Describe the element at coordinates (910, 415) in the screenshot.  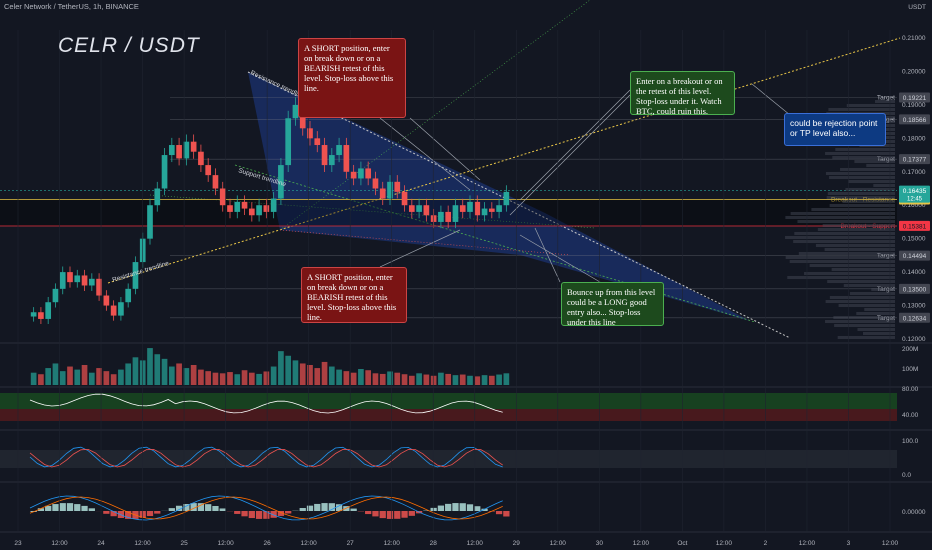
I see `rsi-tick: 40.00` at that location.